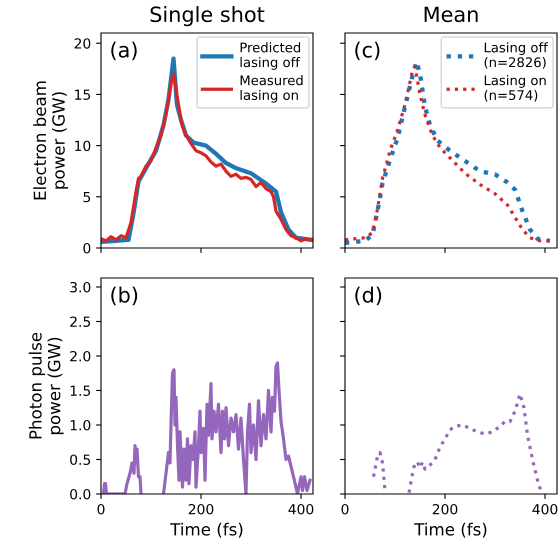  Describe the element at coordinates (516, 55) in the screenshot. I see `legend-label: Lasing off (n=2826)` at that location.